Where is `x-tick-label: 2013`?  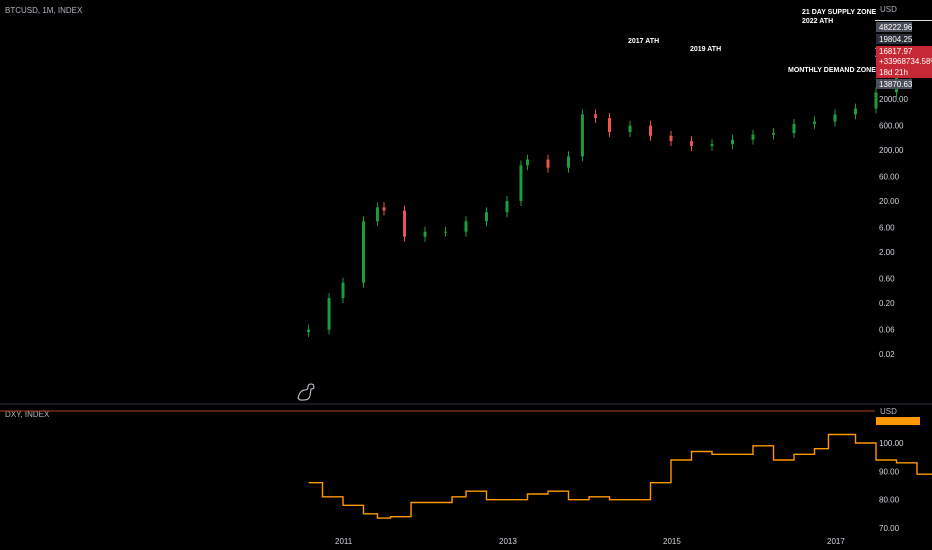 x-tick-label: 2013 is located at coordinates (508, 541).